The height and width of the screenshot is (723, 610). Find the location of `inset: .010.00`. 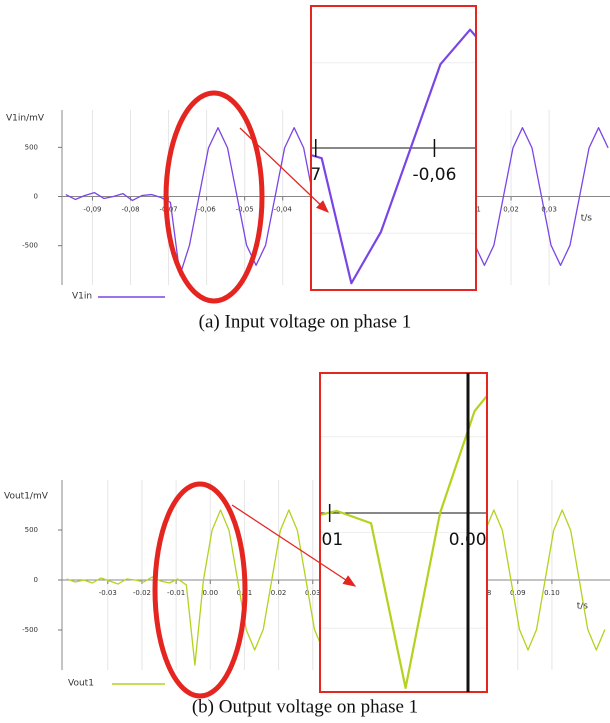

inset: .010.00 is located at coordinates (401, 532).